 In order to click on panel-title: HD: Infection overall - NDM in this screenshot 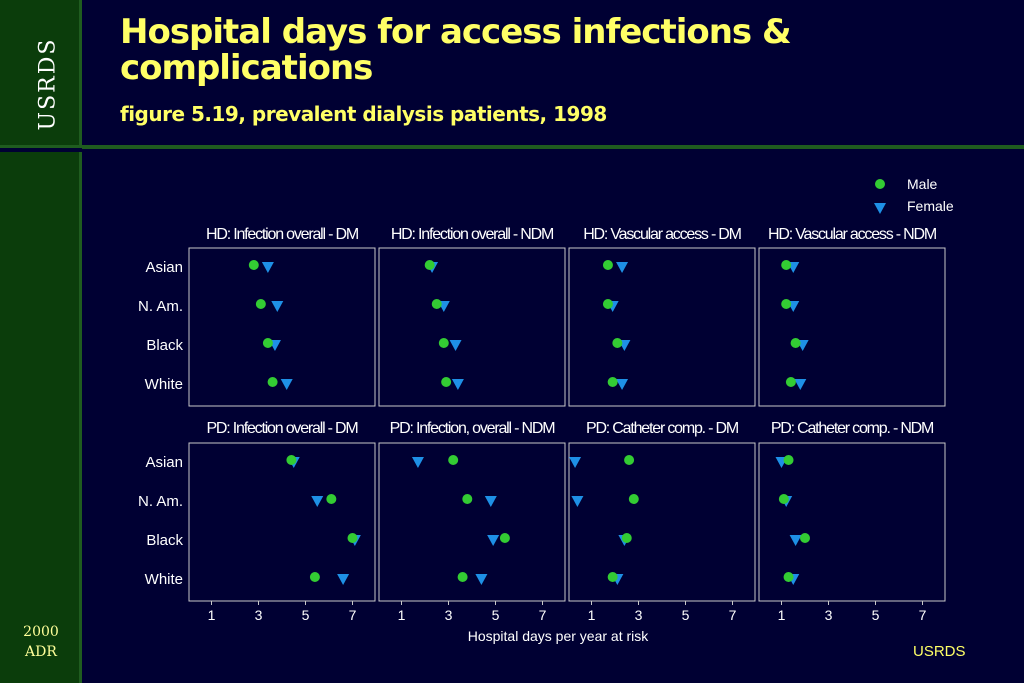, I will do `click(472, 234)`.